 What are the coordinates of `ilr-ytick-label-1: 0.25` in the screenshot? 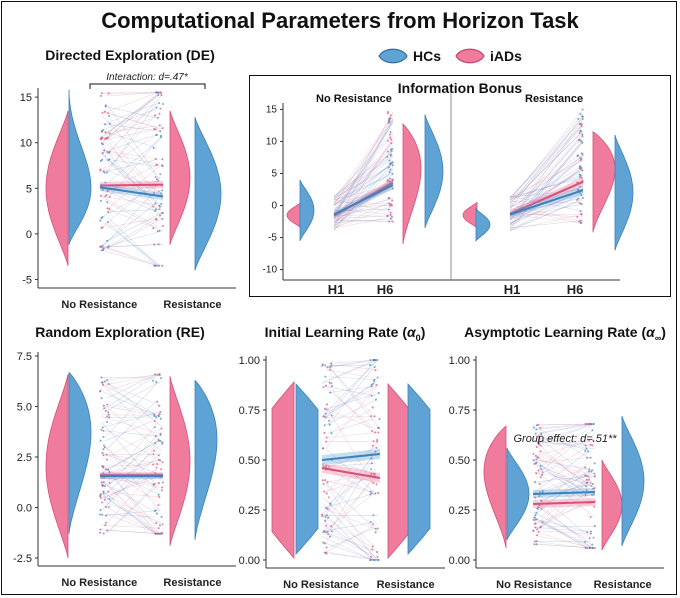 It's located at (249, 511).